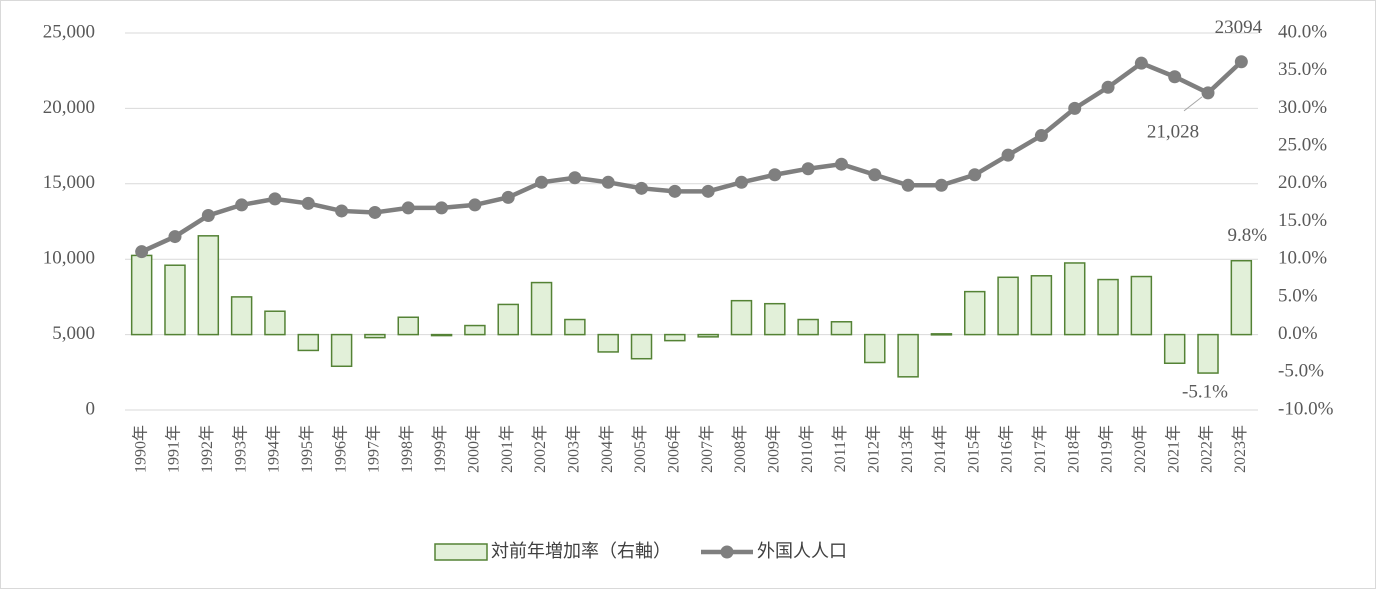  I want to click on x-tick-label: 2014年, so click(940, 449).